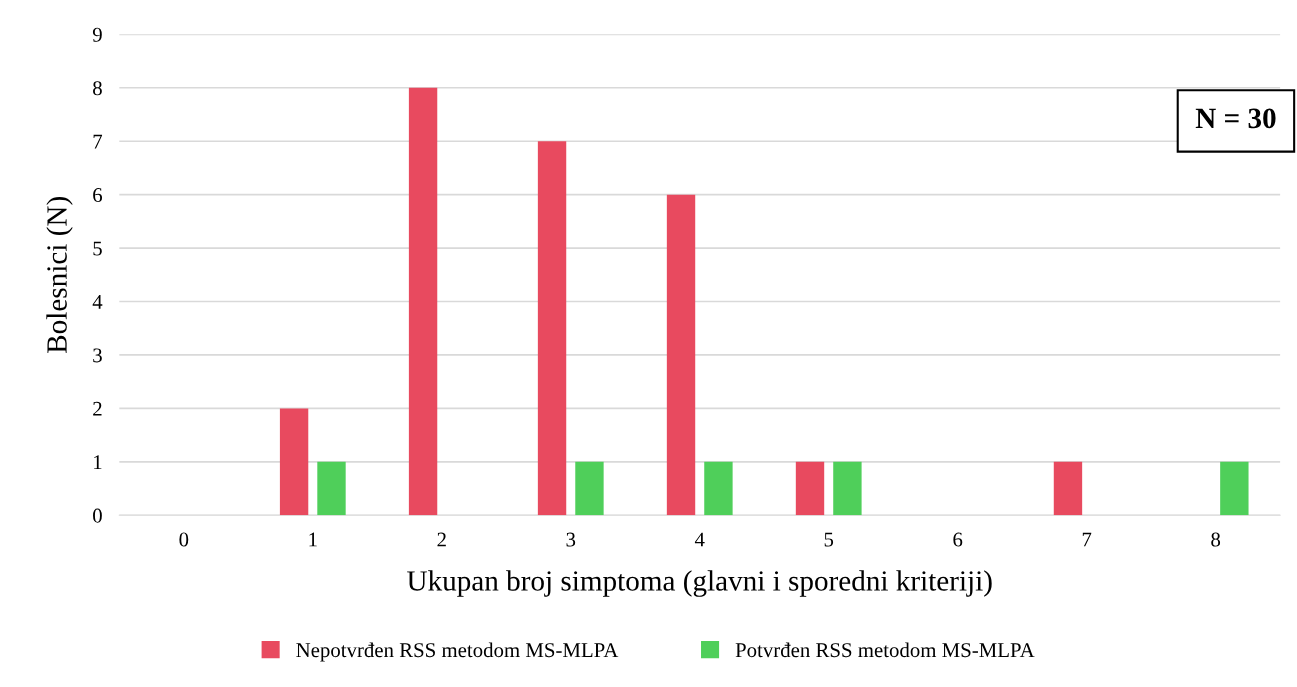 Image resolution: width=1297 pixels, height=687 pixels. Describe the element at coordinates (699, 583) in the screenshot. I see `x-axis-title: Ukupan broj simptoma (glavni i sporedni kriteriji)` at that location.